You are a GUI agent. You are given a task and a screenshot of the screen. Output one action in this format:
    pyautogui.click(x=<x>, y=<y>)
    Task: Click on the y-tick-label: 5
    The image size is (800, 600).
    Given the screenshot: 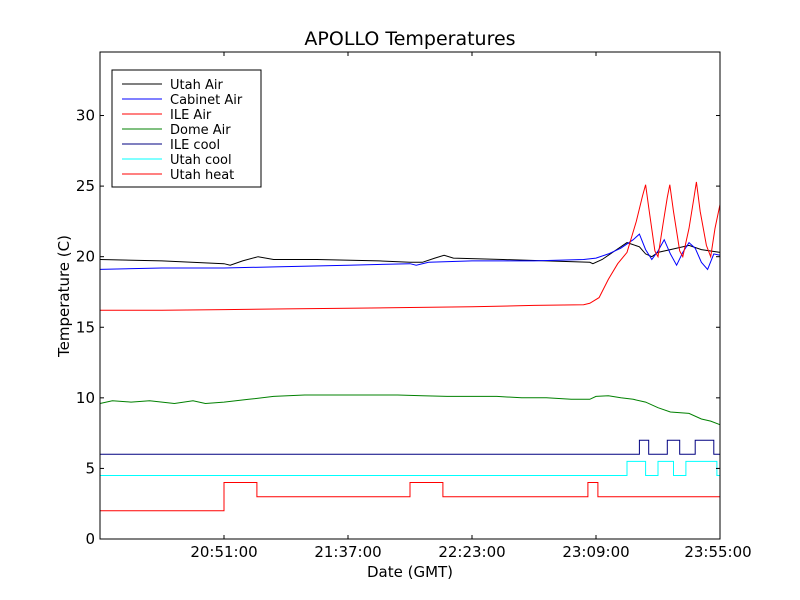 What is the action you would take?
    pyautogui.click(x=90, y=468)
    